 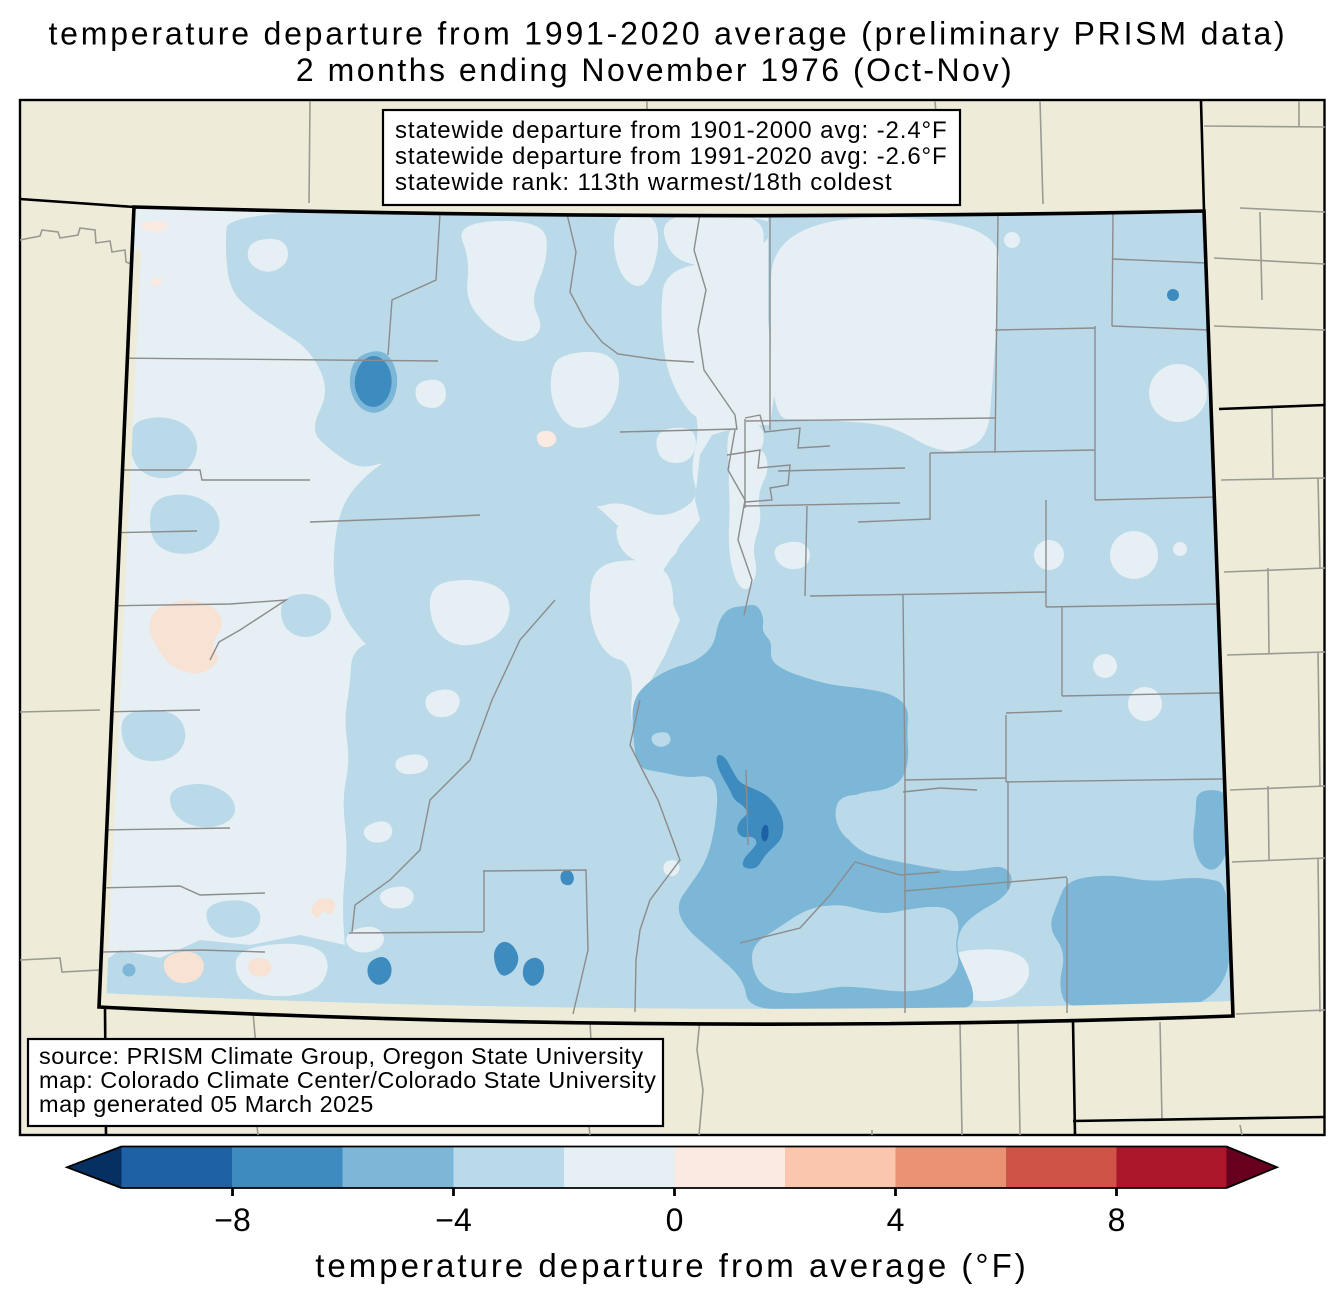 I want to click on svg-text: 8, so click(x=1117, y=1220).